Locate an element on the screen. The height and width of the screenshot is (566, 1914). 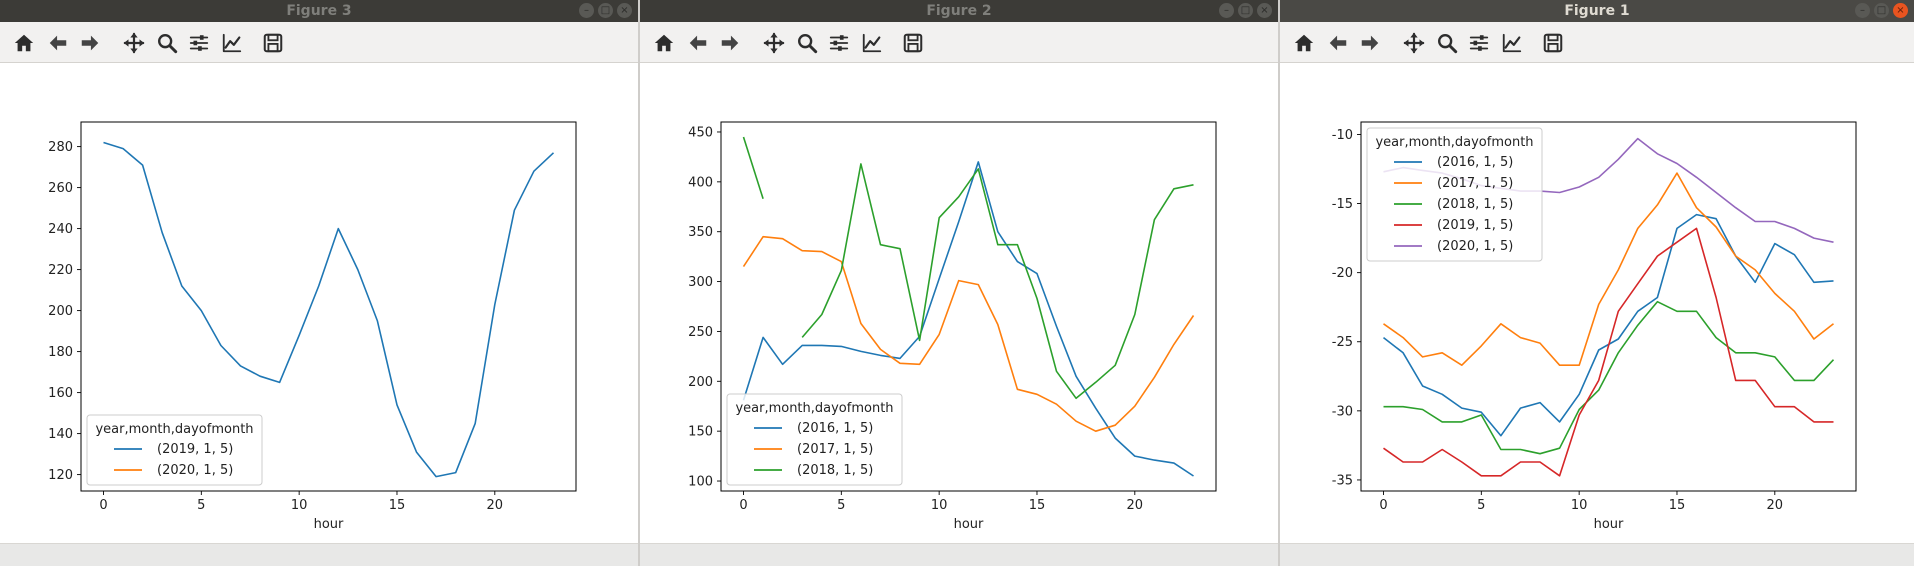
pan-icon is located at coordinates (134, 43).